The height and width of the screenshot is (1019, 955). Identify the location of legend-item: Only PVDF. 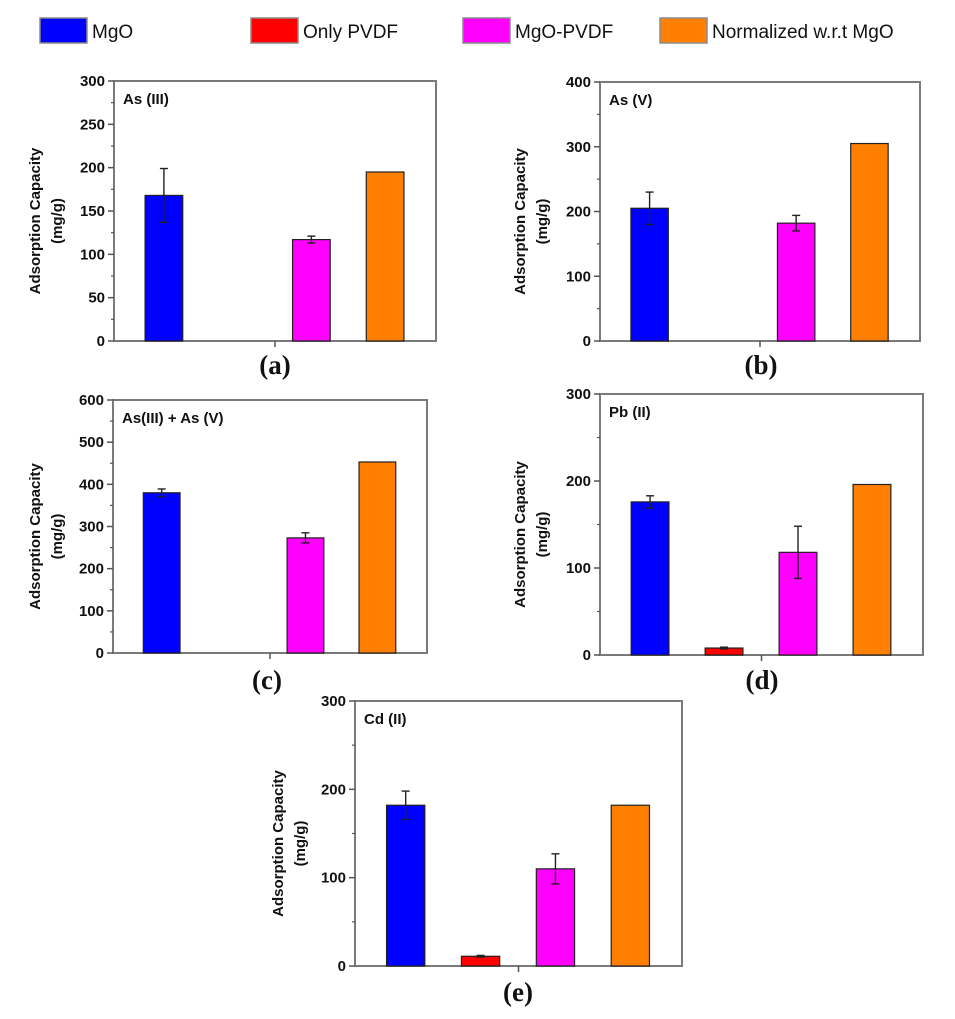
(324, 30).